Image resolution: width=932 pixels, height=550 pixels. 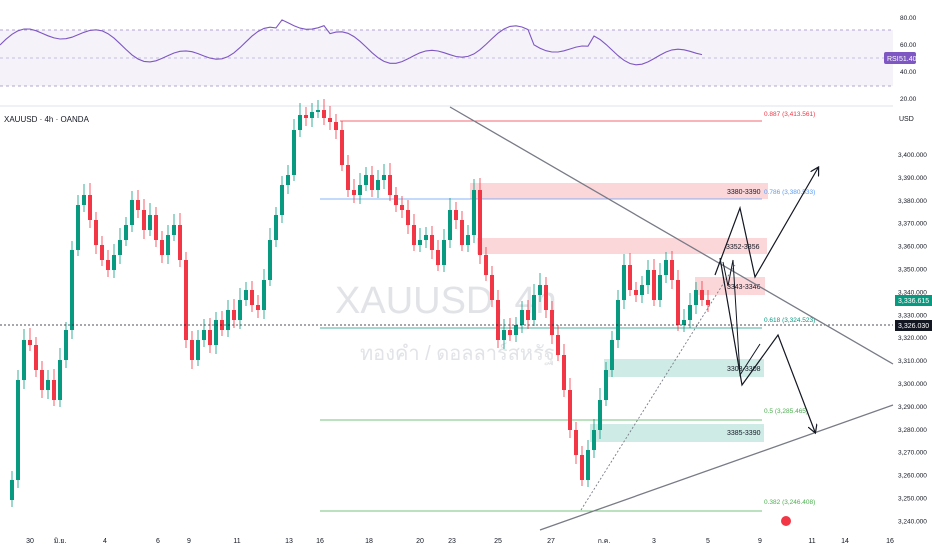 I want to click on bearish-projection-path, so click(x=767, y=344).